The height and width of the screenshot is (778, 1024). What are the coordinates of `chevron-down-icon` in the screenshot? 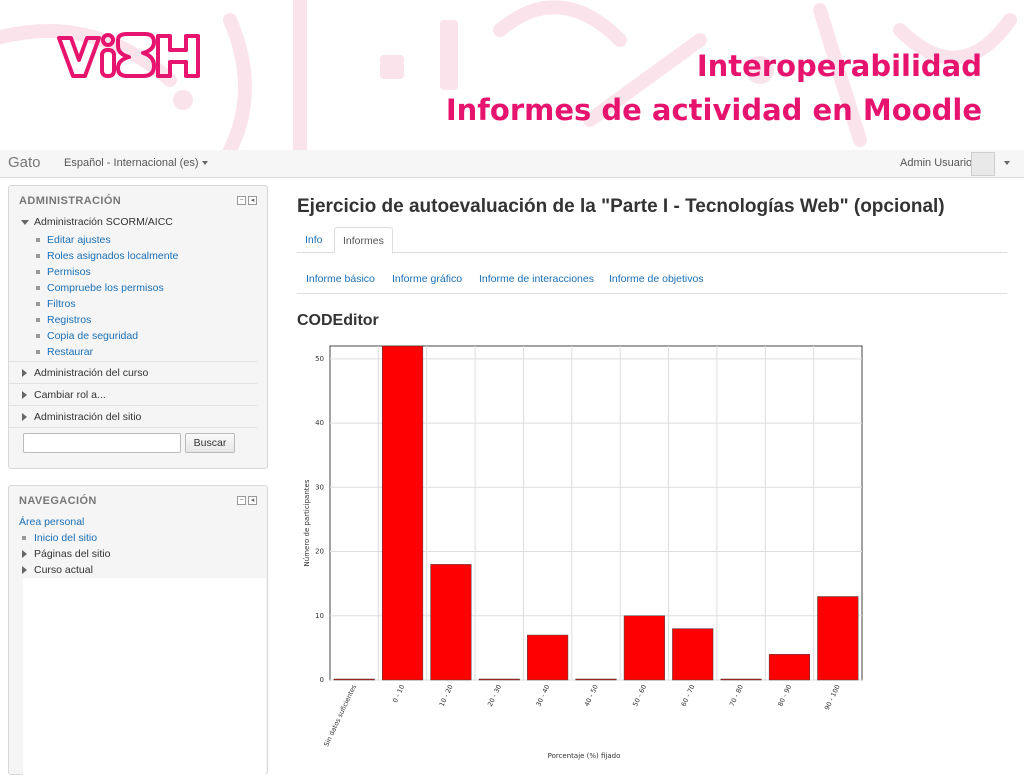 It's located at (204, 163).